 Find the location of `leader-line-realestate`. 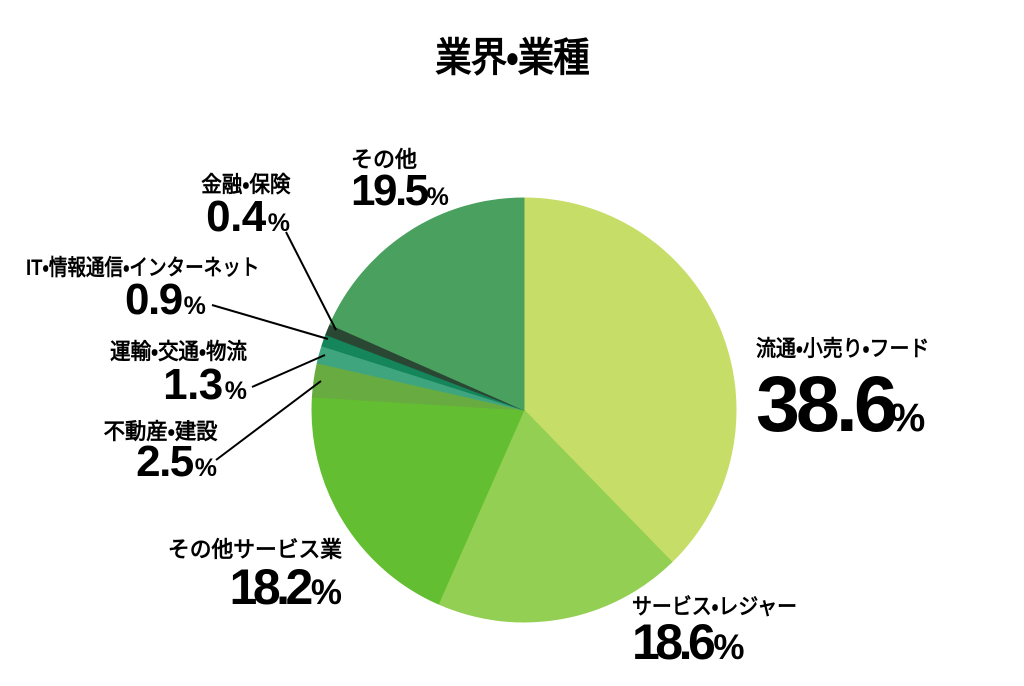

leader-line-realestate is located at coordinates (268, 420).